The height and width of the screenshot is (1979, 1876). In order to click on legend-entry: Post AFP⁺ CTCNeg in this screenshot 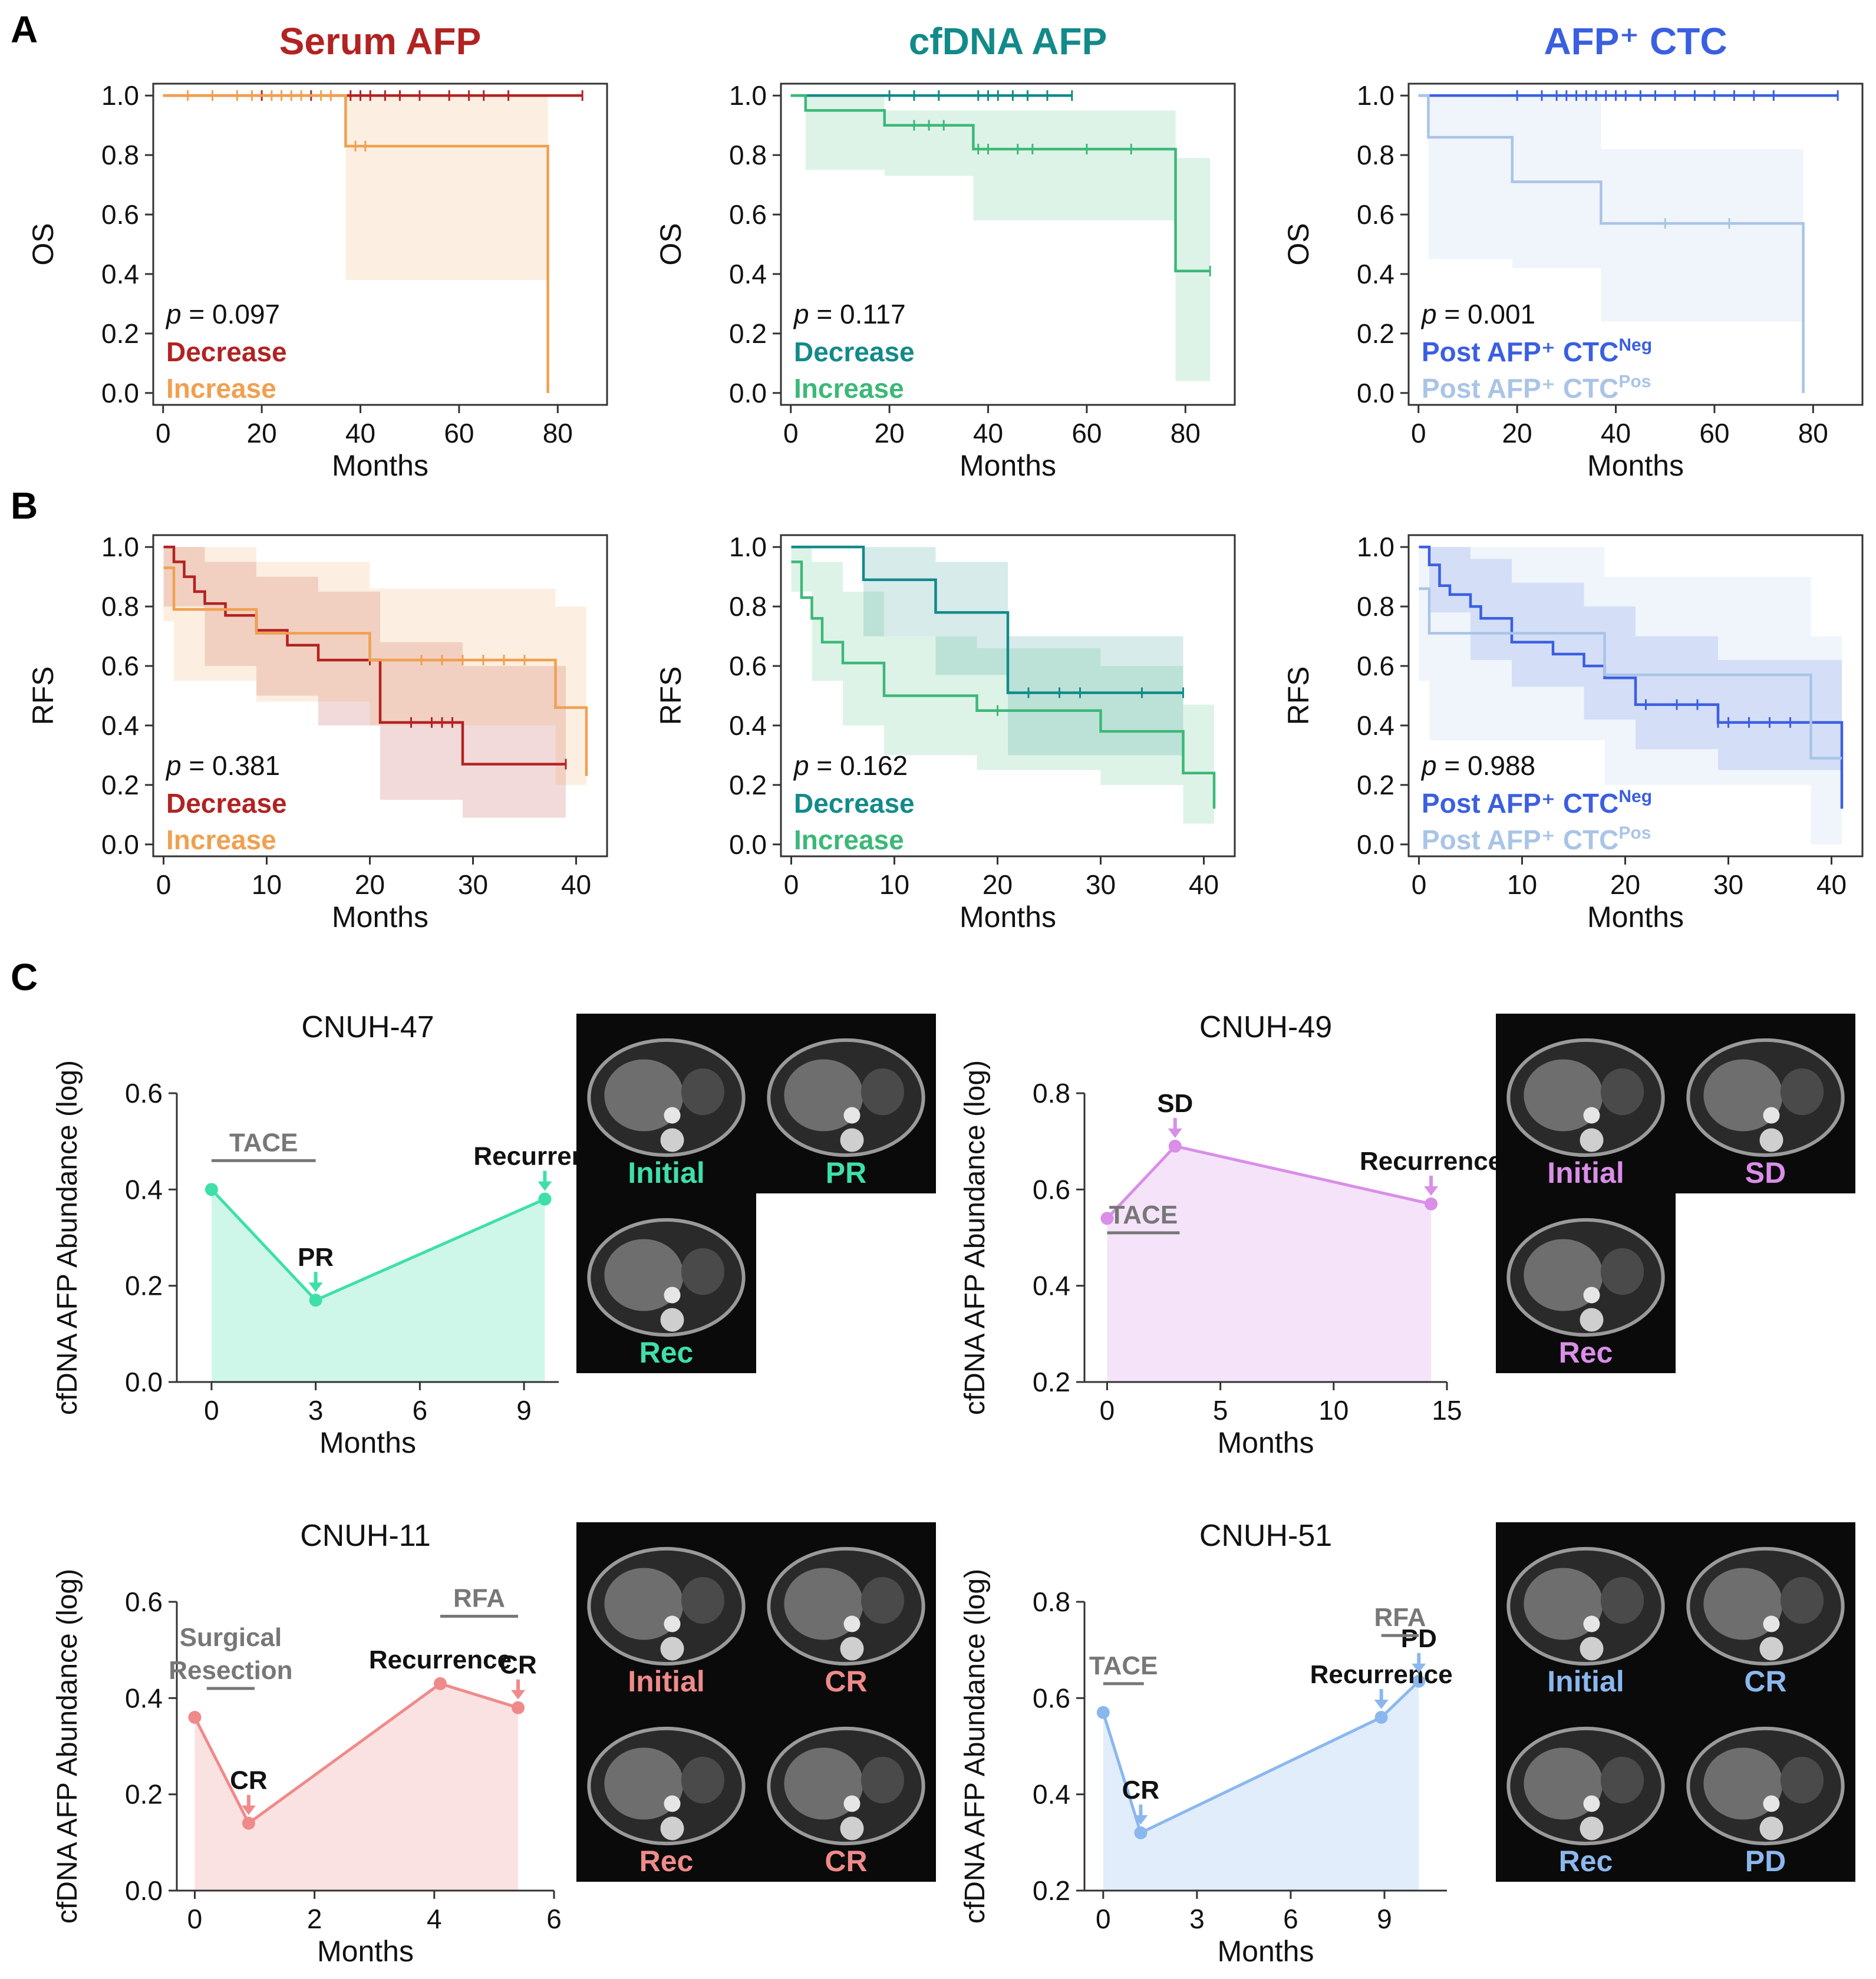, I will do `click(1537, 803)`.